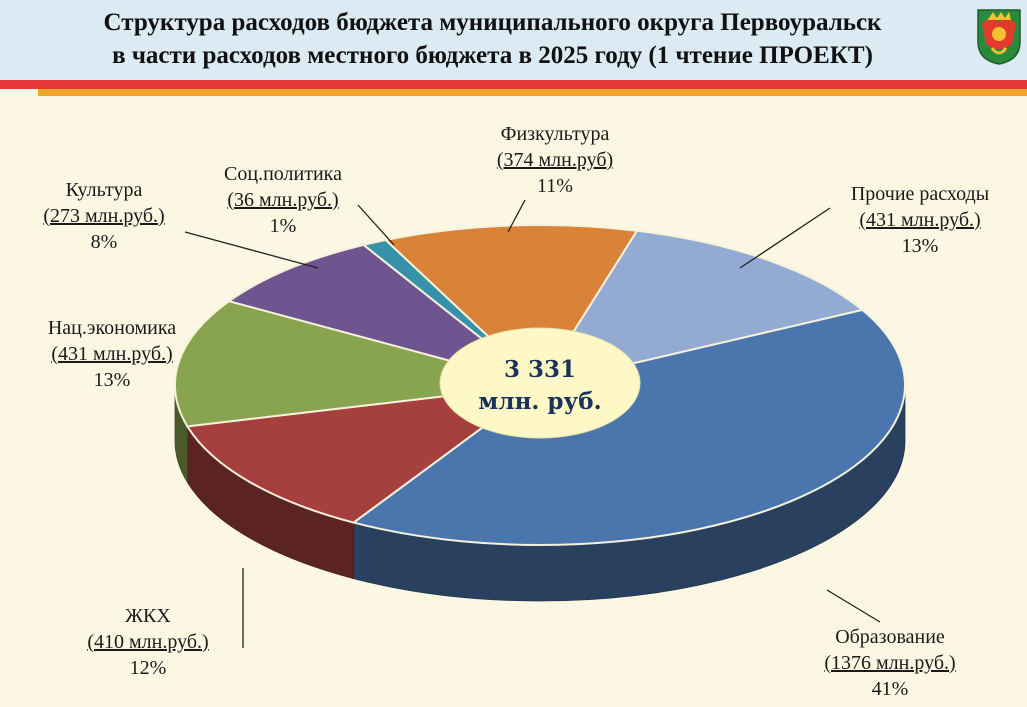  What do you see at coordinates (540, 369) in the screenshot?
I see `center-total-value: 3 331` at bounding box center [540, 369].